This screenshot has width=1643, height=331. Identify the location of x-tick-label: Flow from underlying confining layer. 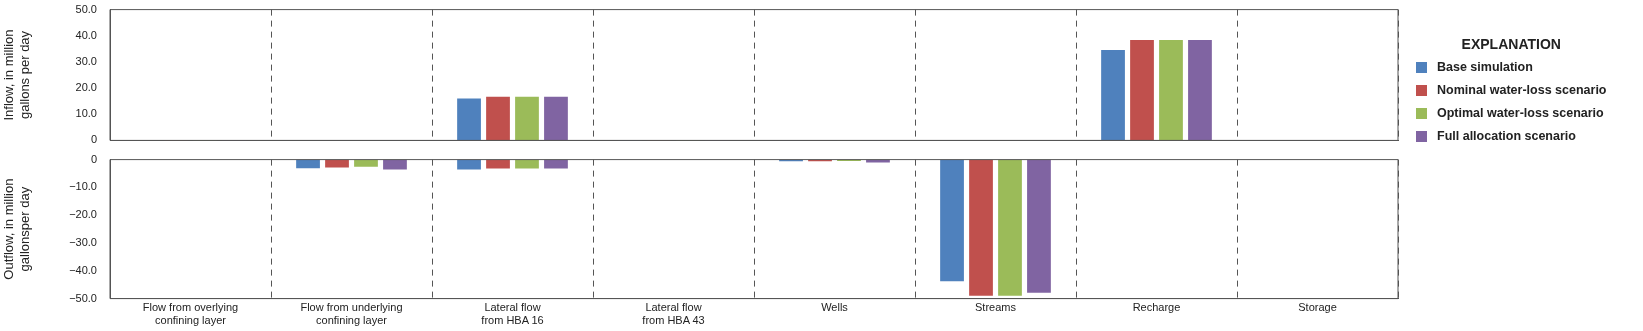
(351, 314).